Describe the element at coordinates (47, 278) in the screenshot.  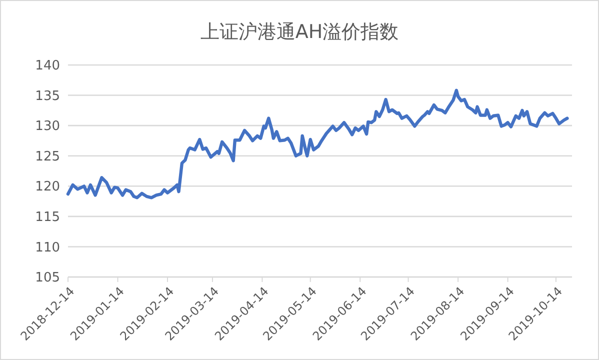
I see `y-tick-label: 105` at that location.